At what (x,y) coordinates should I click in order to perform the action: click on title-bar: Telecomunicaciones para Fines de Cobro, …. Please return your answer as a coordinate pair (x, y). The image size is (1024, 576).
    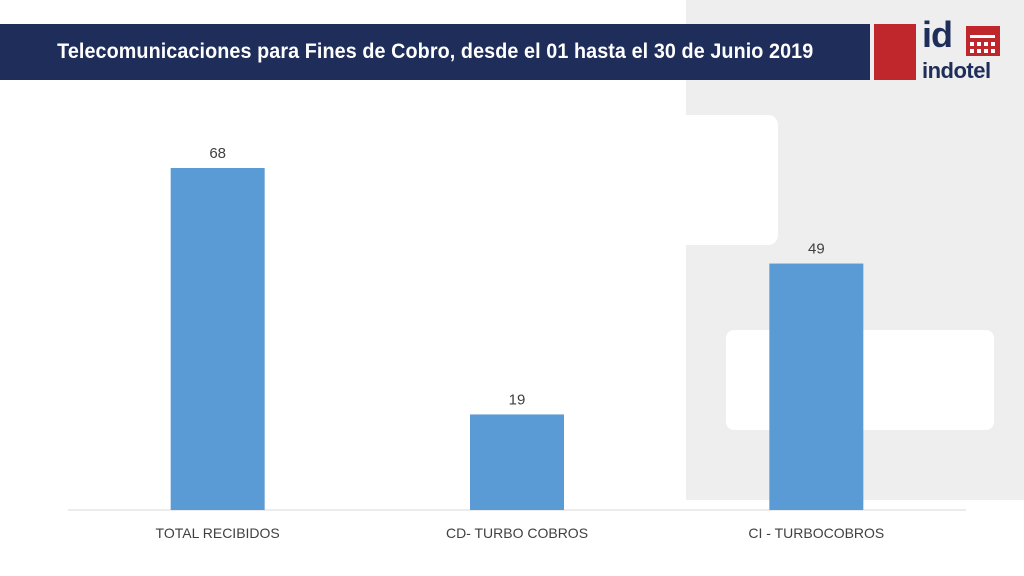
    Looking at the image, I should click on (435, 52).